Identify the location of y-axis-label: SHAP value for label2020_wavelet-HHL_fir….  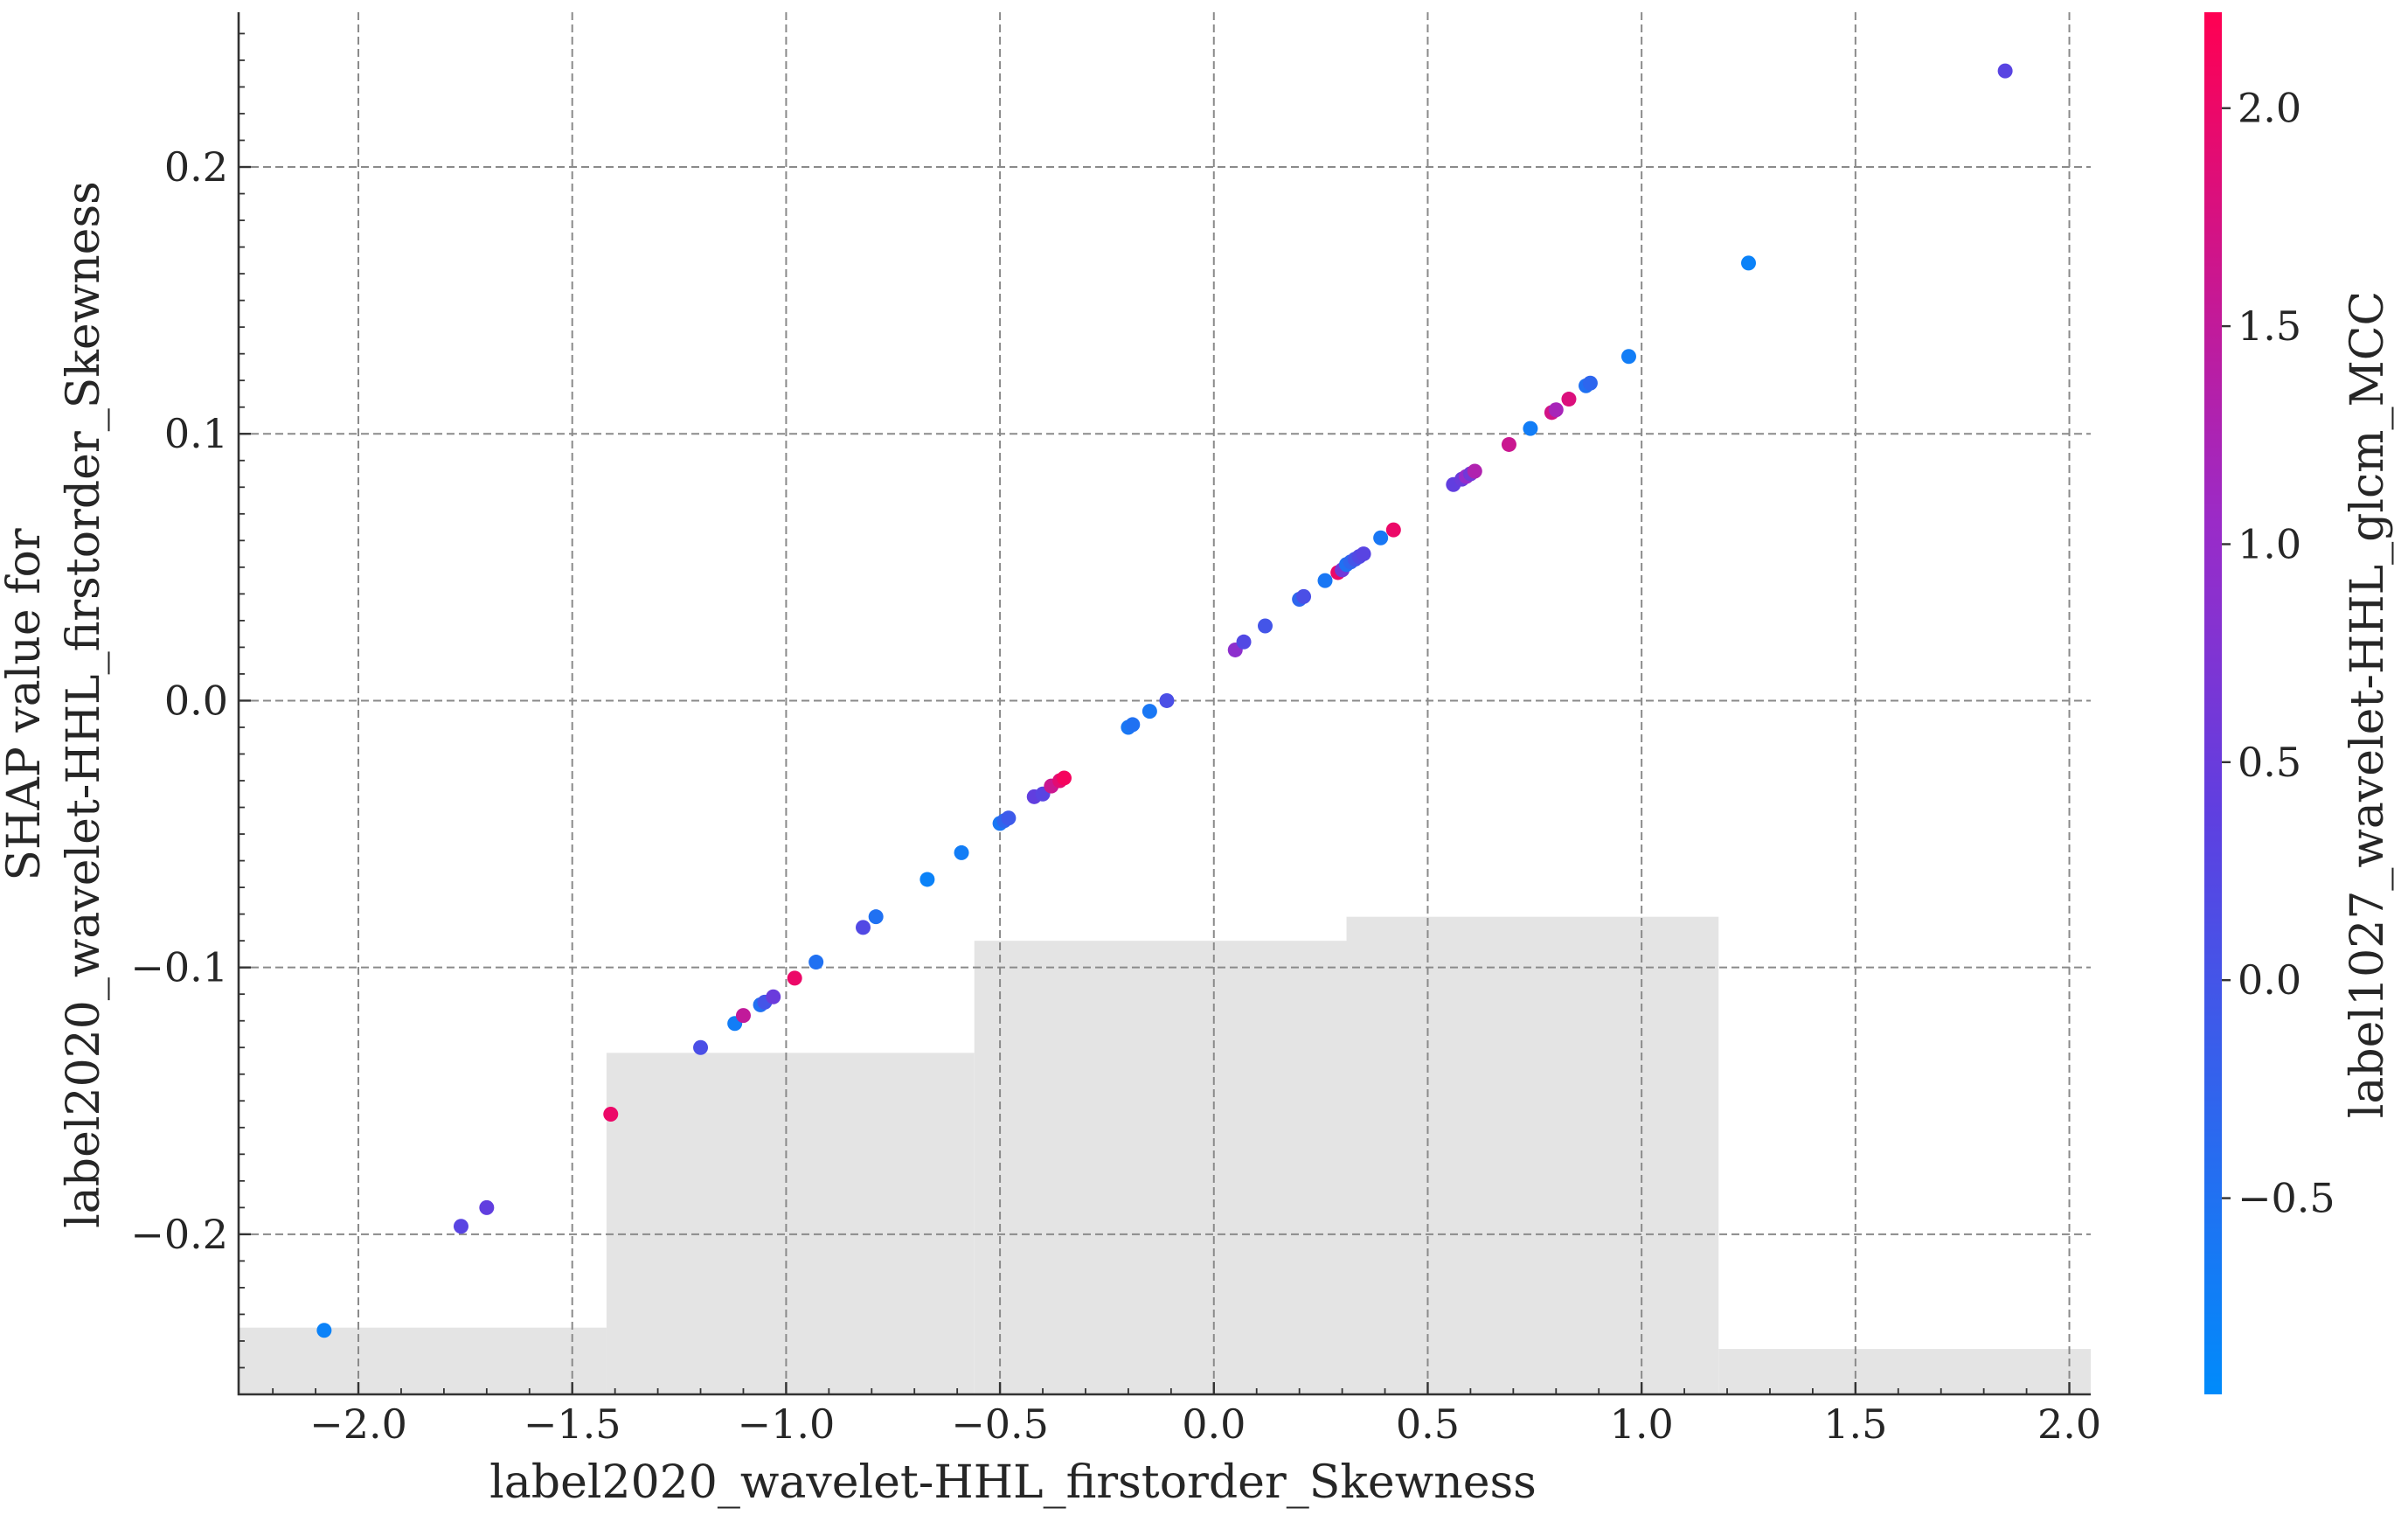
(55, 704).